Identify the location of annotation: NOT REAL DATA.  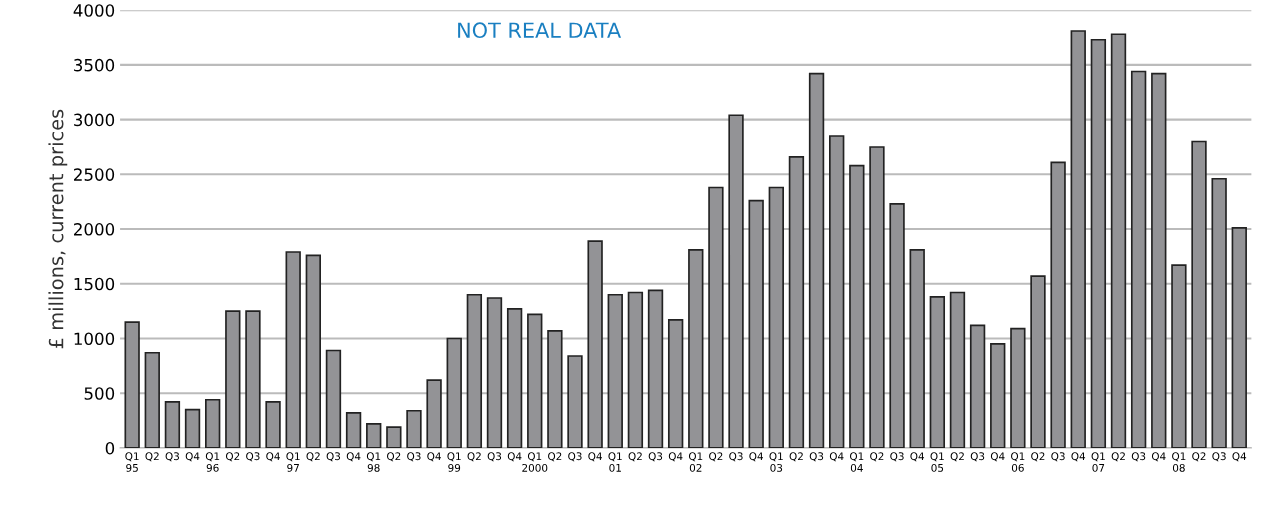
(540, 30).